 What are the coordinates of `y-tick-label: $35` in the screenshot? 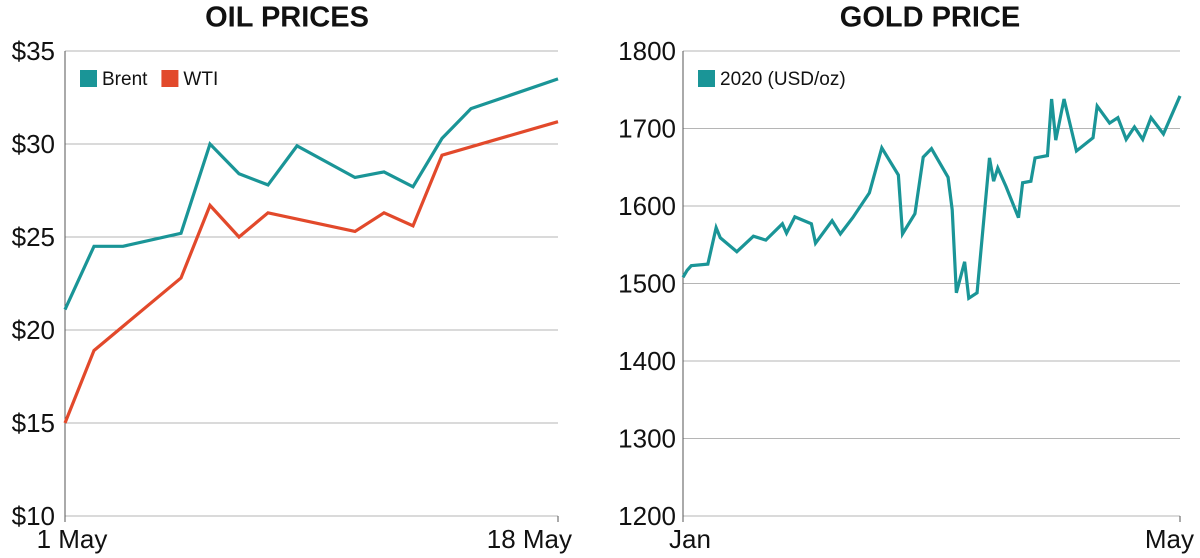 It's located at (33, 51).